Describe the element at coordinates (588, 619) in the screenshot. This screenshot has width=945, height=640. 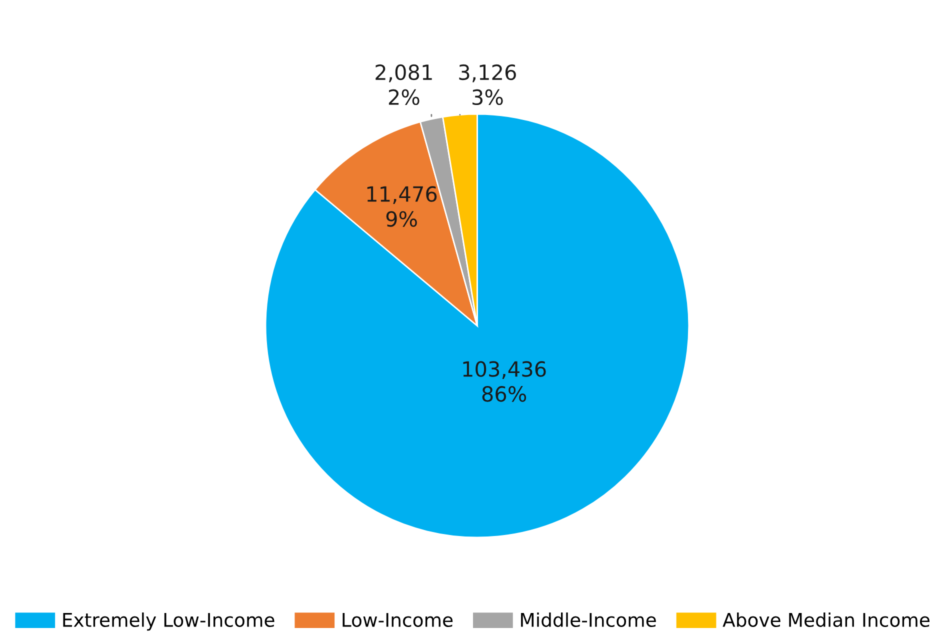
I see `legend-label: Middle-Income` at that location.